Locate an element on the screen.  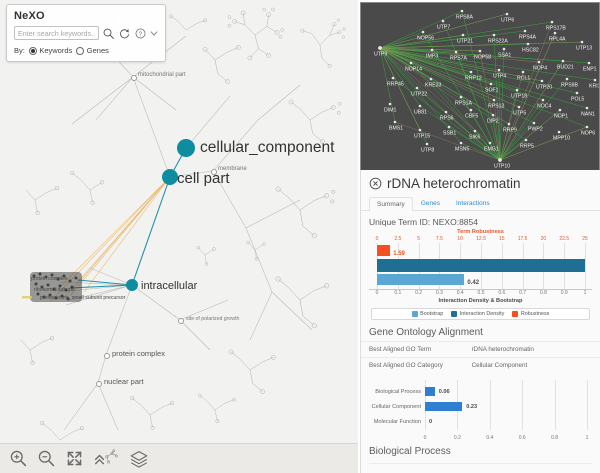
legend-item-robustness: Robustness is located at coordinates (530, 314).